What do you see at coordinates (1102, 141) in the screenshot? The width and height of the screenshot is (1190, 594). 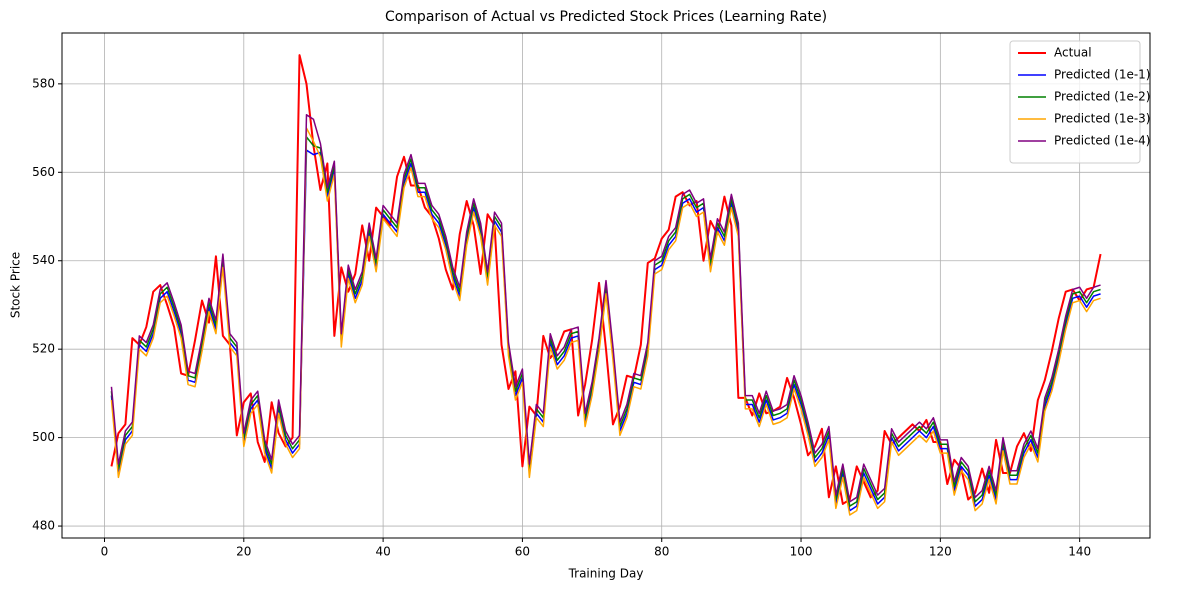 I see `legend-label: Predicted (1e-4)` at bounding box center [1102, 141].